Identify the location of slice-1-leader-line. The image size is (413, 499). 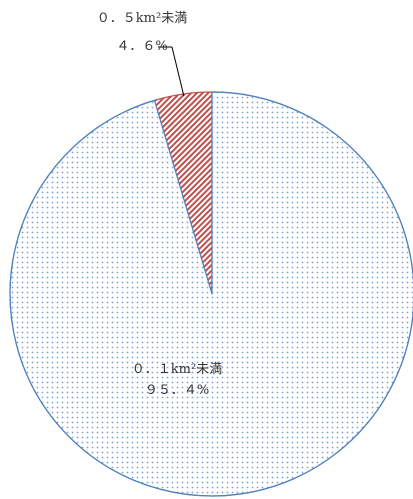
(178, 71).